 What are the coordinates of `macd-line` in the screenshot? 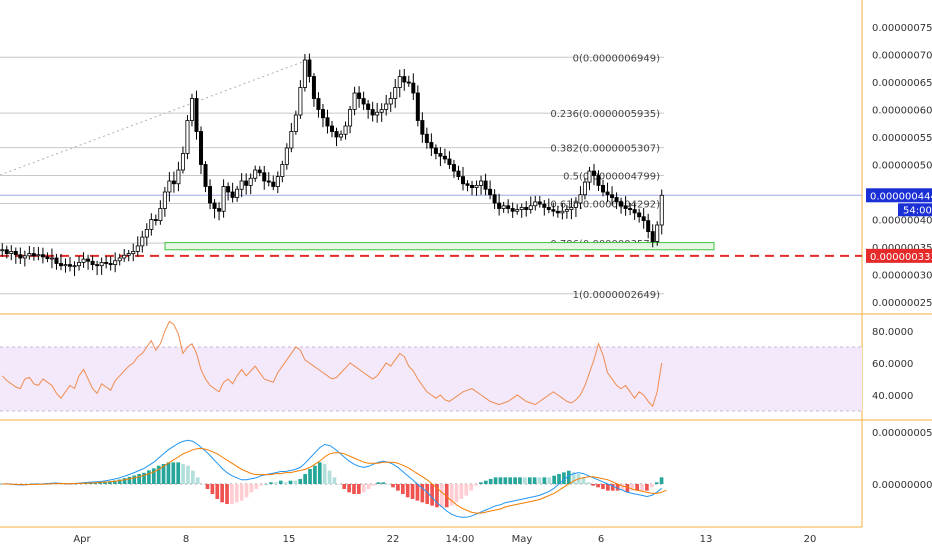 It's located at (332, 478).